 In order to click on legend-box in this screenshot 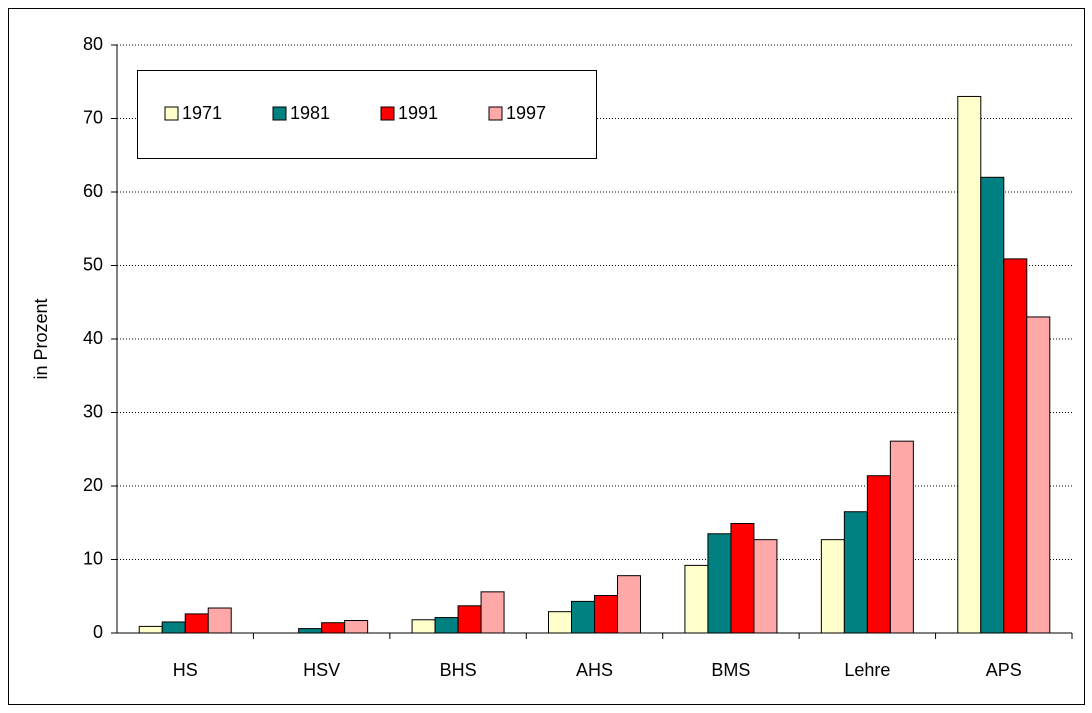, I will do `click(367, 114)`.